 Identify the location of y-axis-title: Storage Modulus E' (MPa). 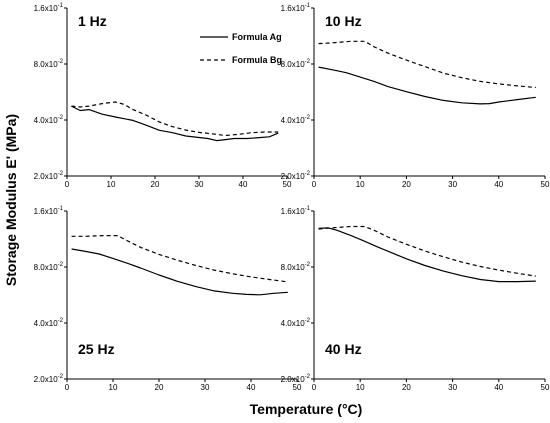
(11, 200).